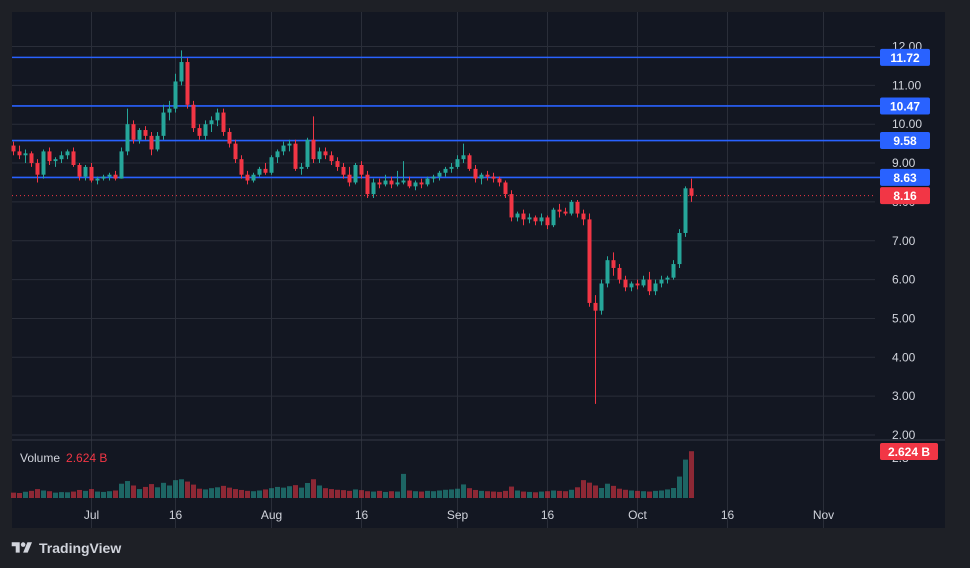 This screenshot has height=568, width=970. I want to click on date-tick-label: Aug, so click(271, 515).